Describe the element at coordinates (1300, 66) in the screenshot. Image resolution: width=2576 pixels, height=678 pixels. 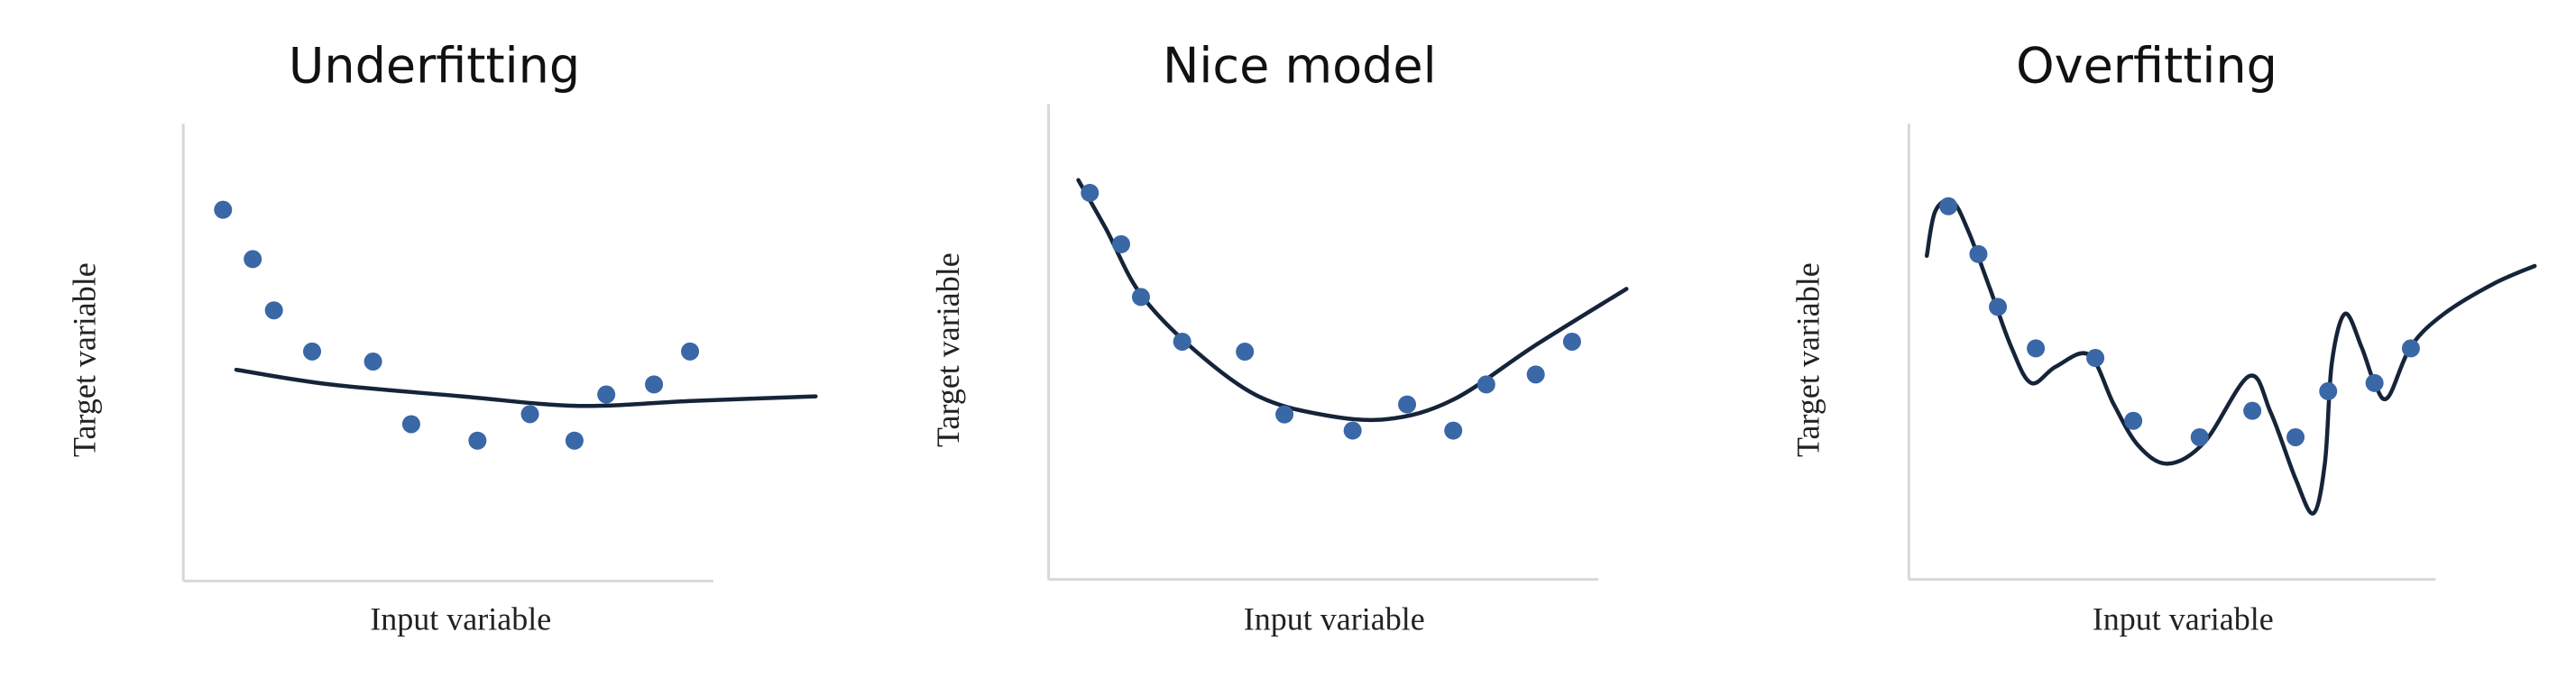
I see `panel-title: Nice model` at that location.